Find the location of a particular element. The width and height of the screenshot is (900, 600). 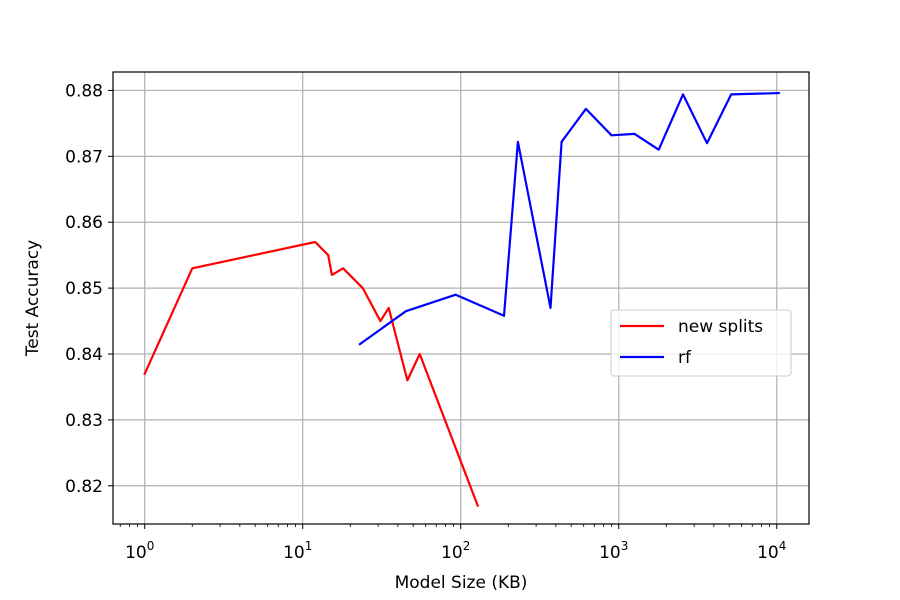

y-tick-label: 0.85 is located at coordinates (84, 289).